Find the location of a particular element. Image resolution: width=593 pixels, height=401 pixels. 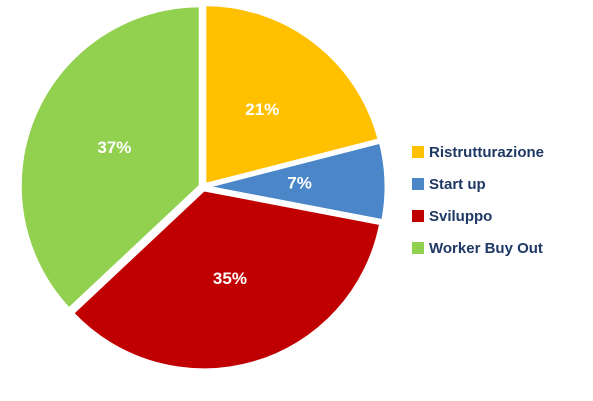

data-label: 7% is located at coordinates (299, 182).